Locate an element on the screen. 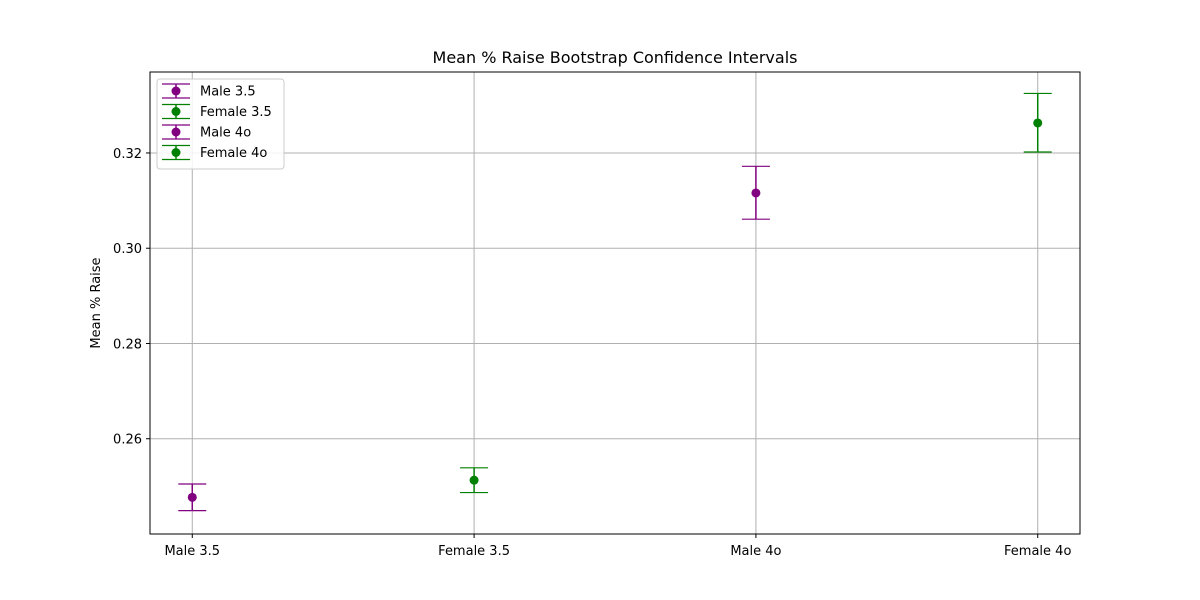  error-bar-male-4o is located at coordinates (755, 192).